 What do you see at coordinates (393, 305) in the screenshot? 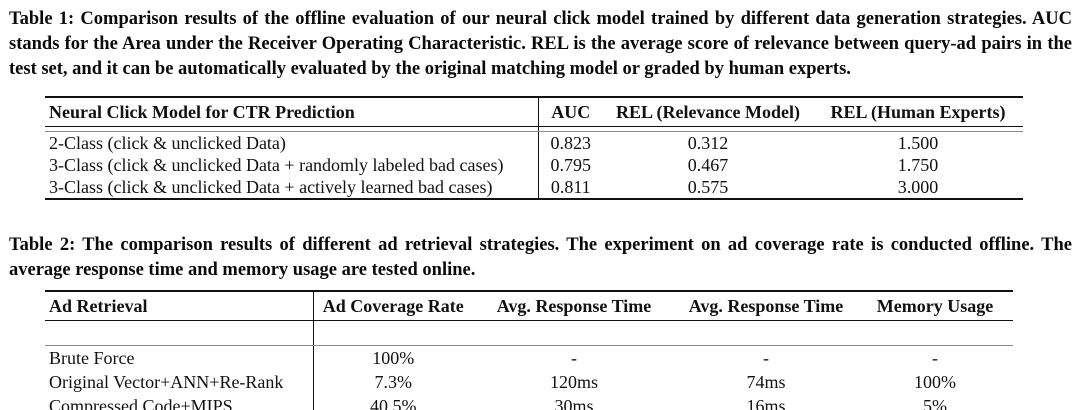
I see `table2-header-coverage: Ad Coverage Rate` at bounding box center [393, 305].